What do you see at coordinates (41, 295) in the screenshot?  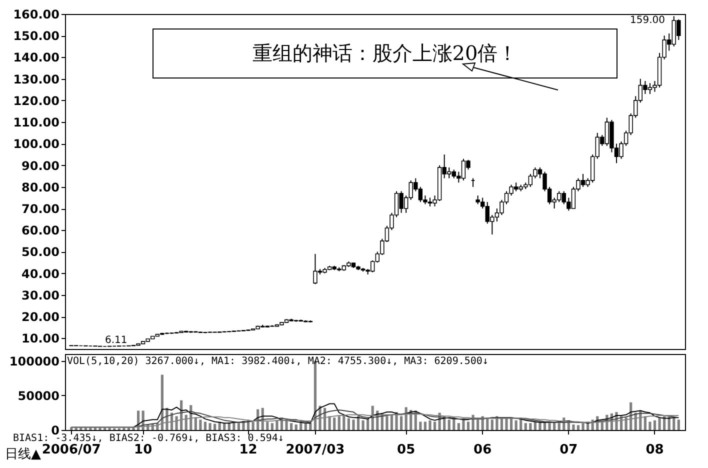 I see `y-tick-label: 30.00` at bounding box center [41, 295].